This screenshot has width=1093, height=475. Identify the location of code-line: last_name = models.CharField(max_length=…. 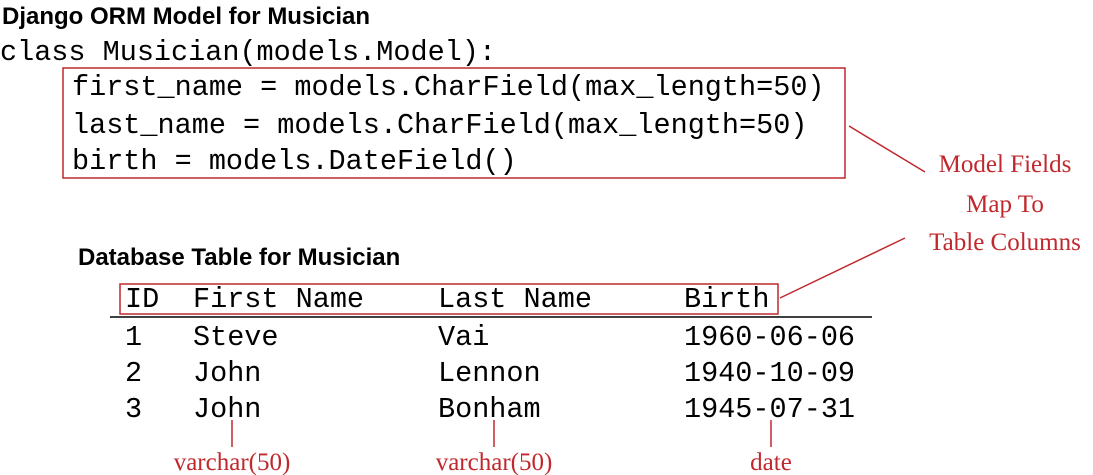
(439, 125).